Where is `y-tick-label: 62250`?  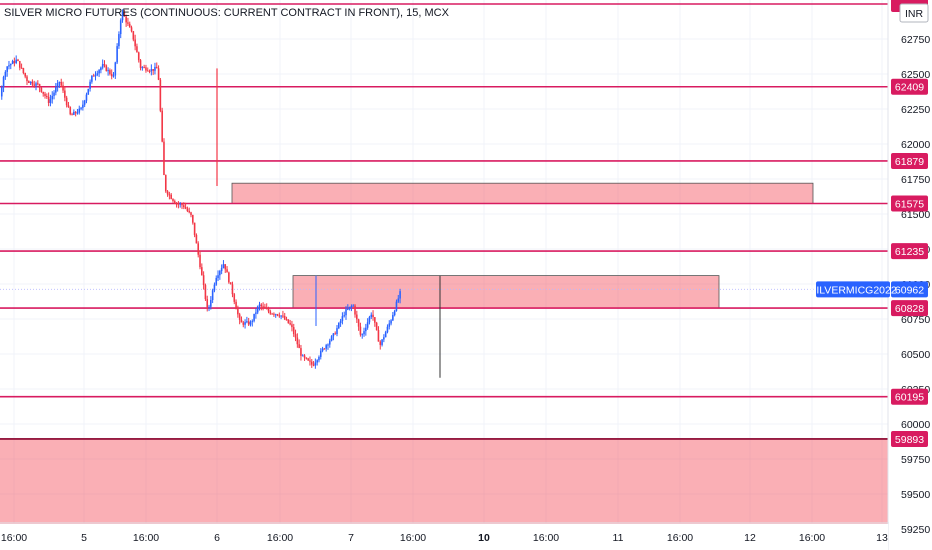 y-tick-label: 62250 is located at coordinates (915, 110).